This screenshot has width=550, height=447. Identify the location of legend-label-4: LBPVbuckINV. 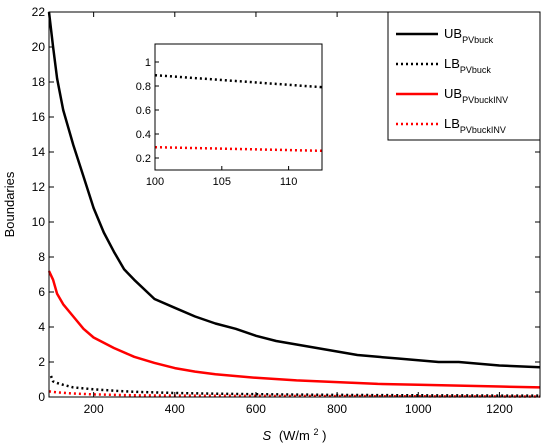
(475, 125).